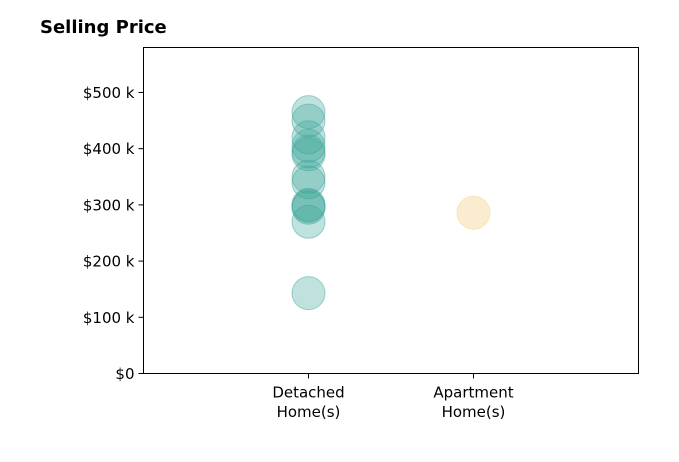  I want to click on y-tick-label: $500 k, so click(109, 93).